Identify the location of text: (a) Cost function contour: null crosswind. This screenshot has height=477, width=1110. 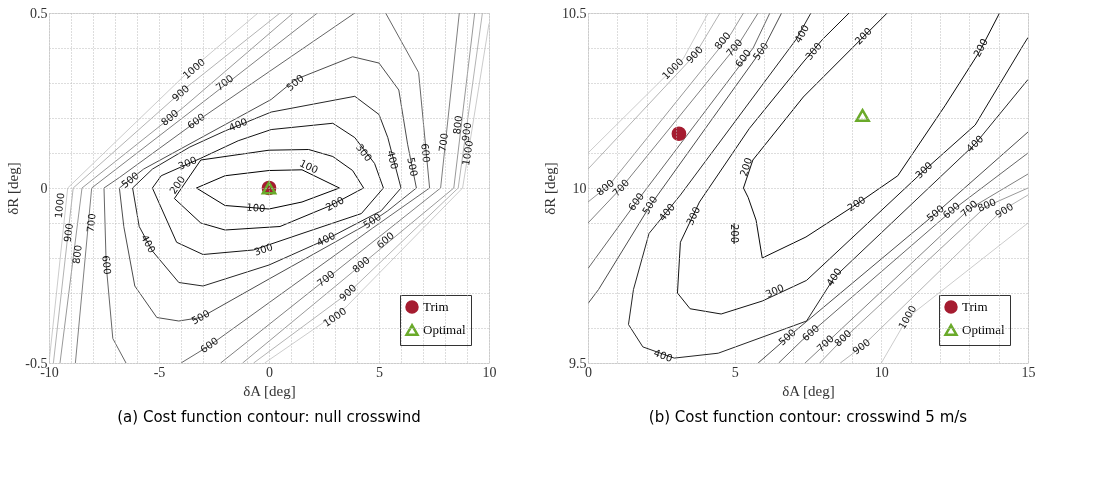
(269, 417).